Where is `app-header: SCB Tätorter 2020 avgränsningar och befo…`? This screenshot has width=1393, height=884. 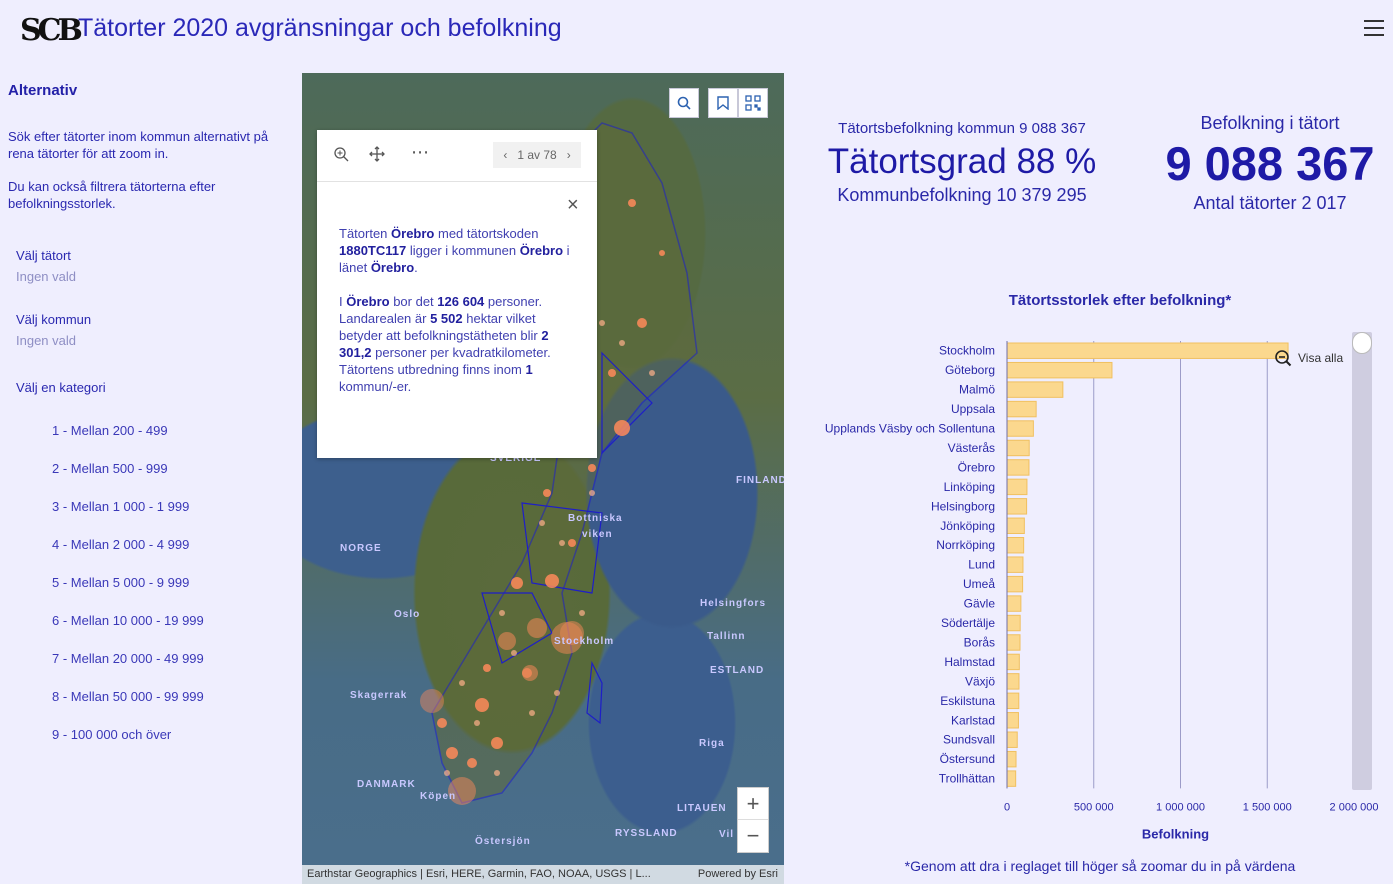 app-header: SCB Tätorter 2020 avgränsningar och befo… is located at coordinates (696, 30).